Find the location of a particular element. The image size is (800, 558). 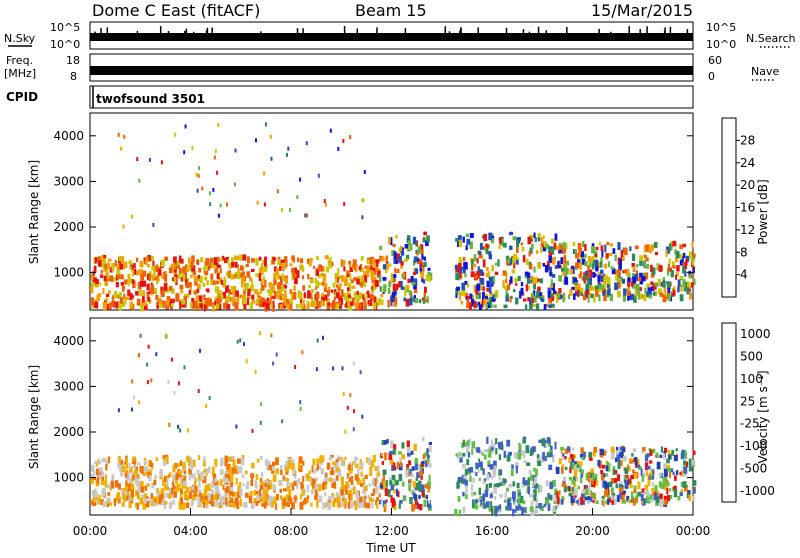

colorbar-label: 1000 is located at coordinates (755, 334).